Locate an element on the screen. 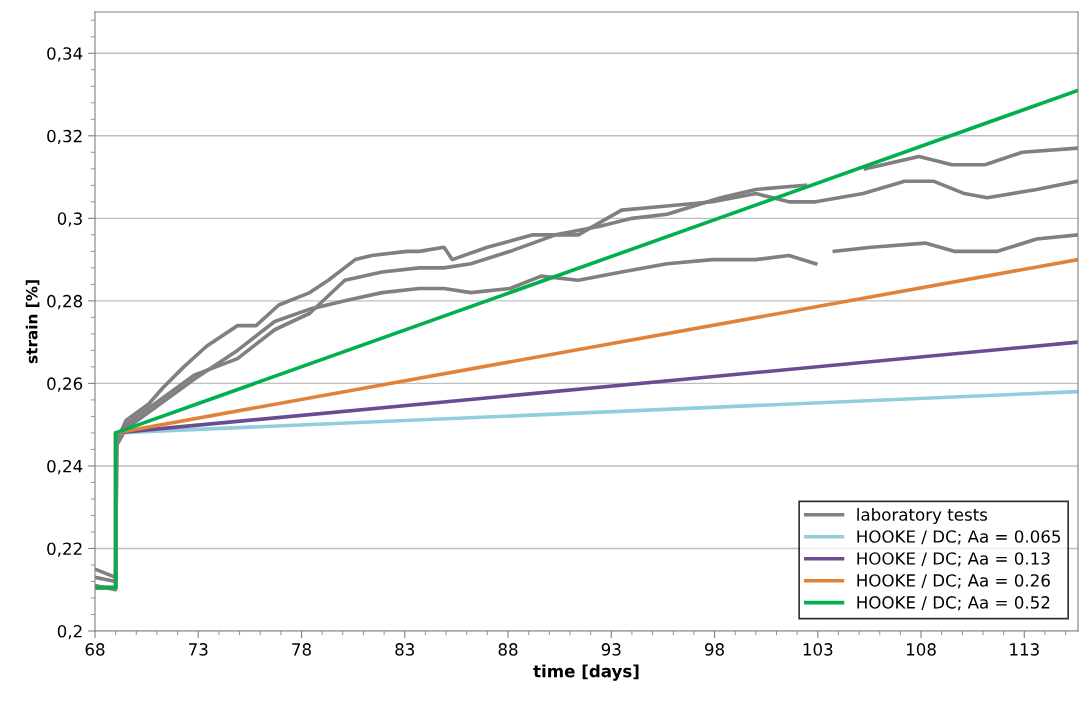 The image size is (1080, 701). legend-label: laboratory tests is located at coordinates (922, 516).